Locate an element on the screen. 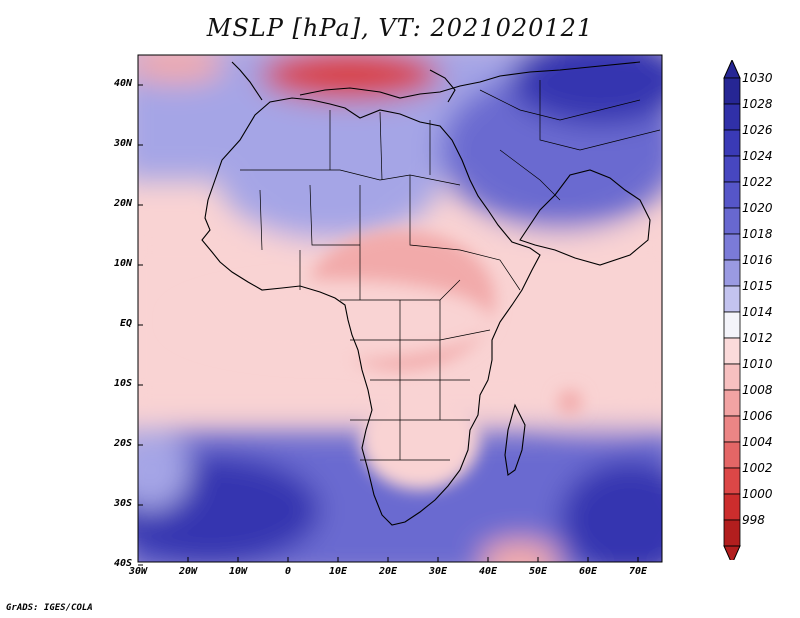  colorbar-label: 1028 is located at coordinates (757, 104).